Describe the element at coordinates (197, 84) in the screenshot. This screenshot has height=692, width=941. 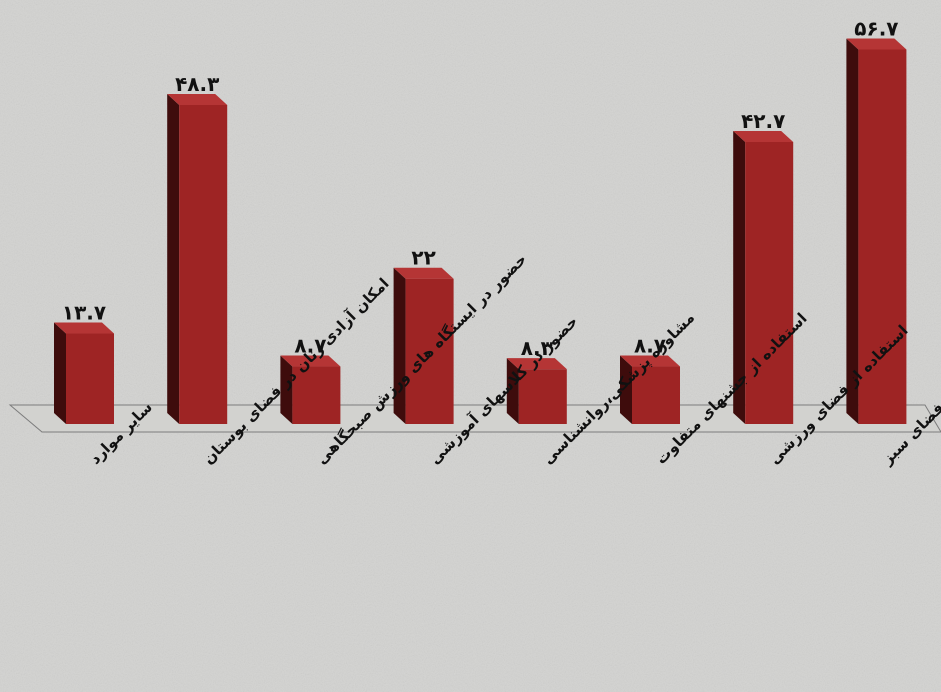
I see `value-label: ۴۸.۳` at that location.